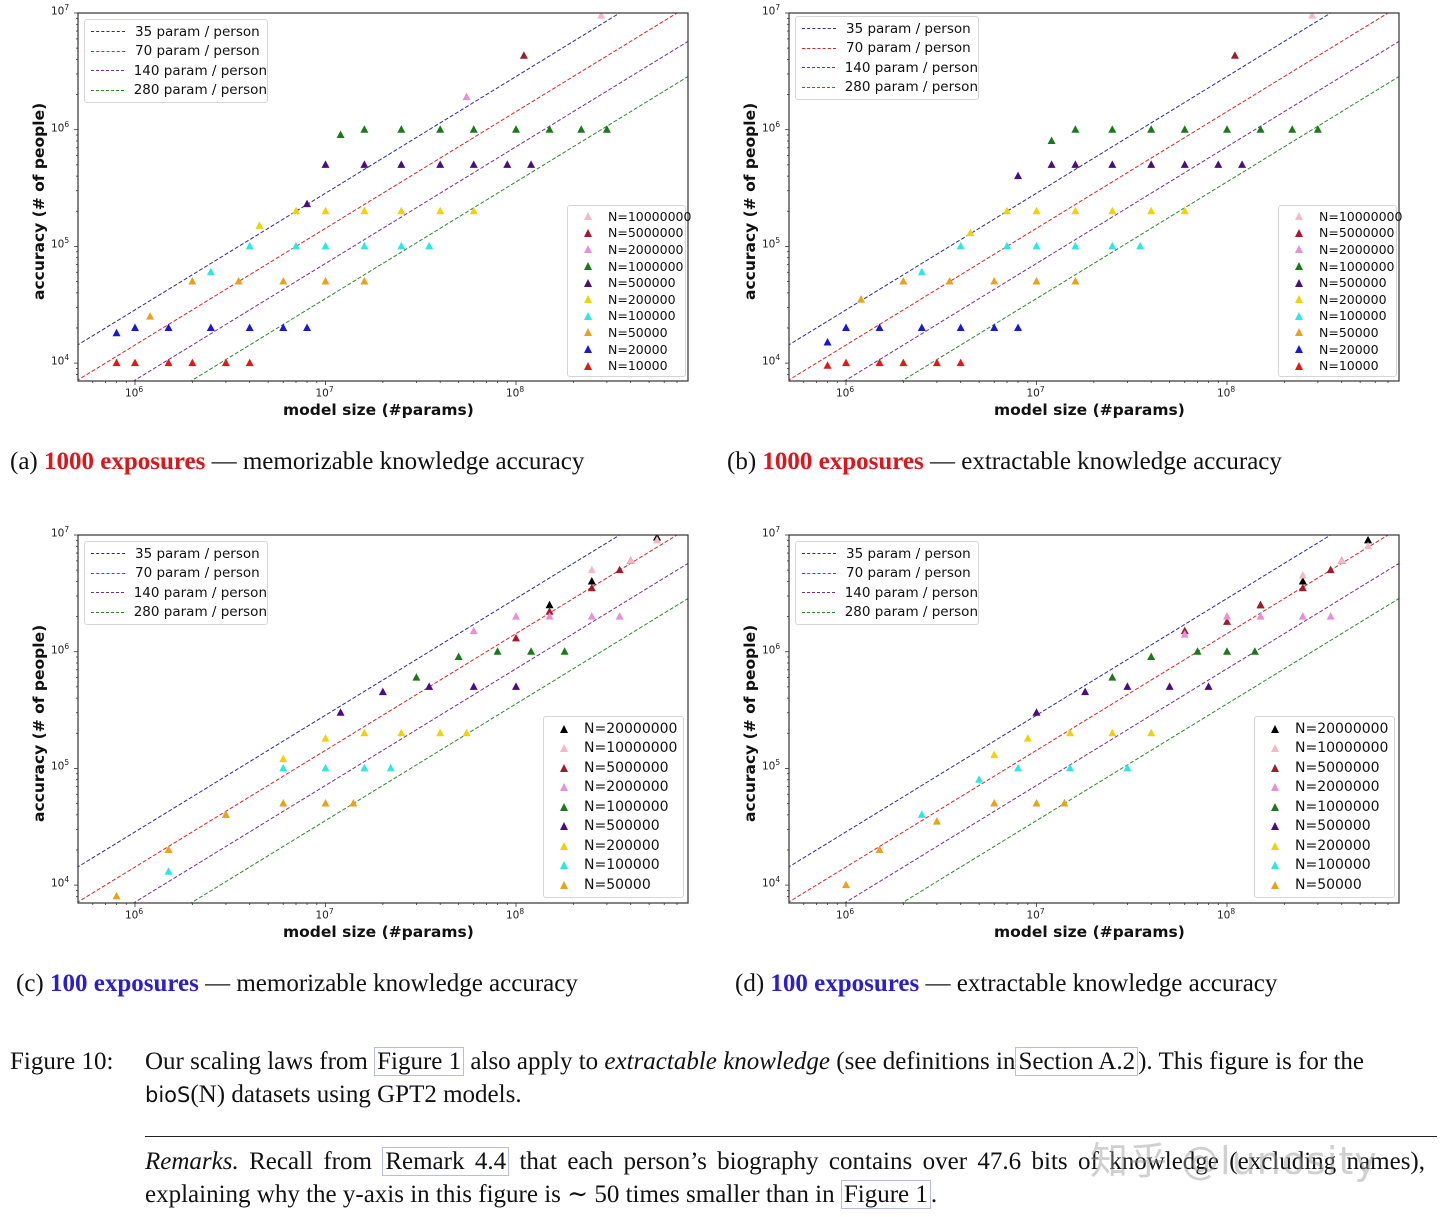 The width and height of the screenshot is (1440, 1217). Describe the element at coordinates (1089, 410) in the screenshot. I see `x-axis-label: model size (#params)` at that location.